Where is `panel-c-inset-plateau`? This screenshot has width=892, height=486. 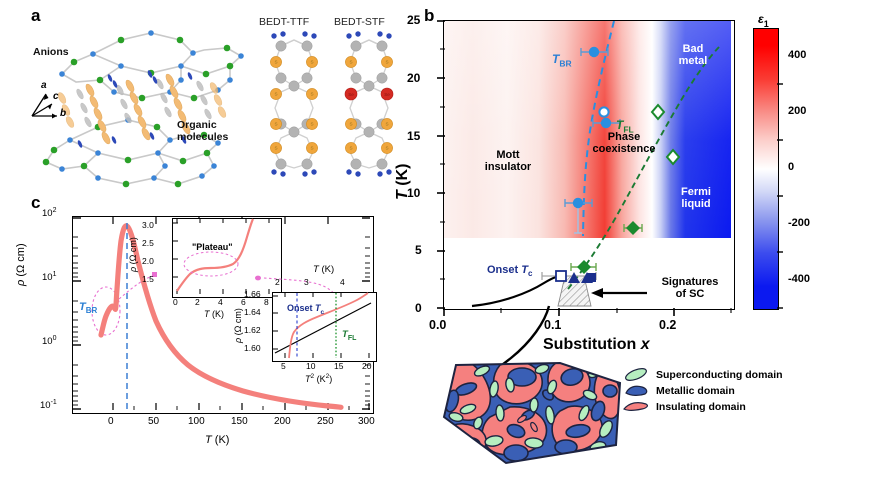
panel-c-inset-plateau is located at coordinates (227, 258).